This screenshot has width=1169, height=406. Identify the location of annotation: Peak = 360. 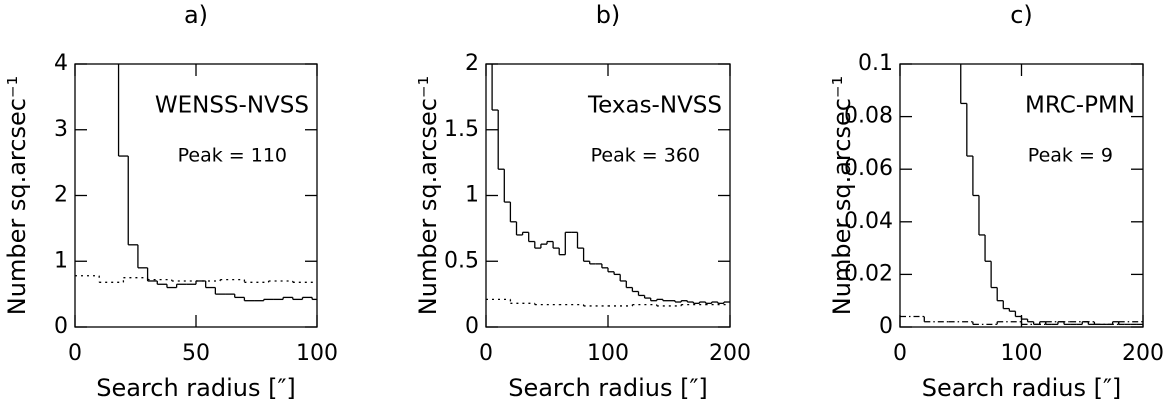
(645, 156).